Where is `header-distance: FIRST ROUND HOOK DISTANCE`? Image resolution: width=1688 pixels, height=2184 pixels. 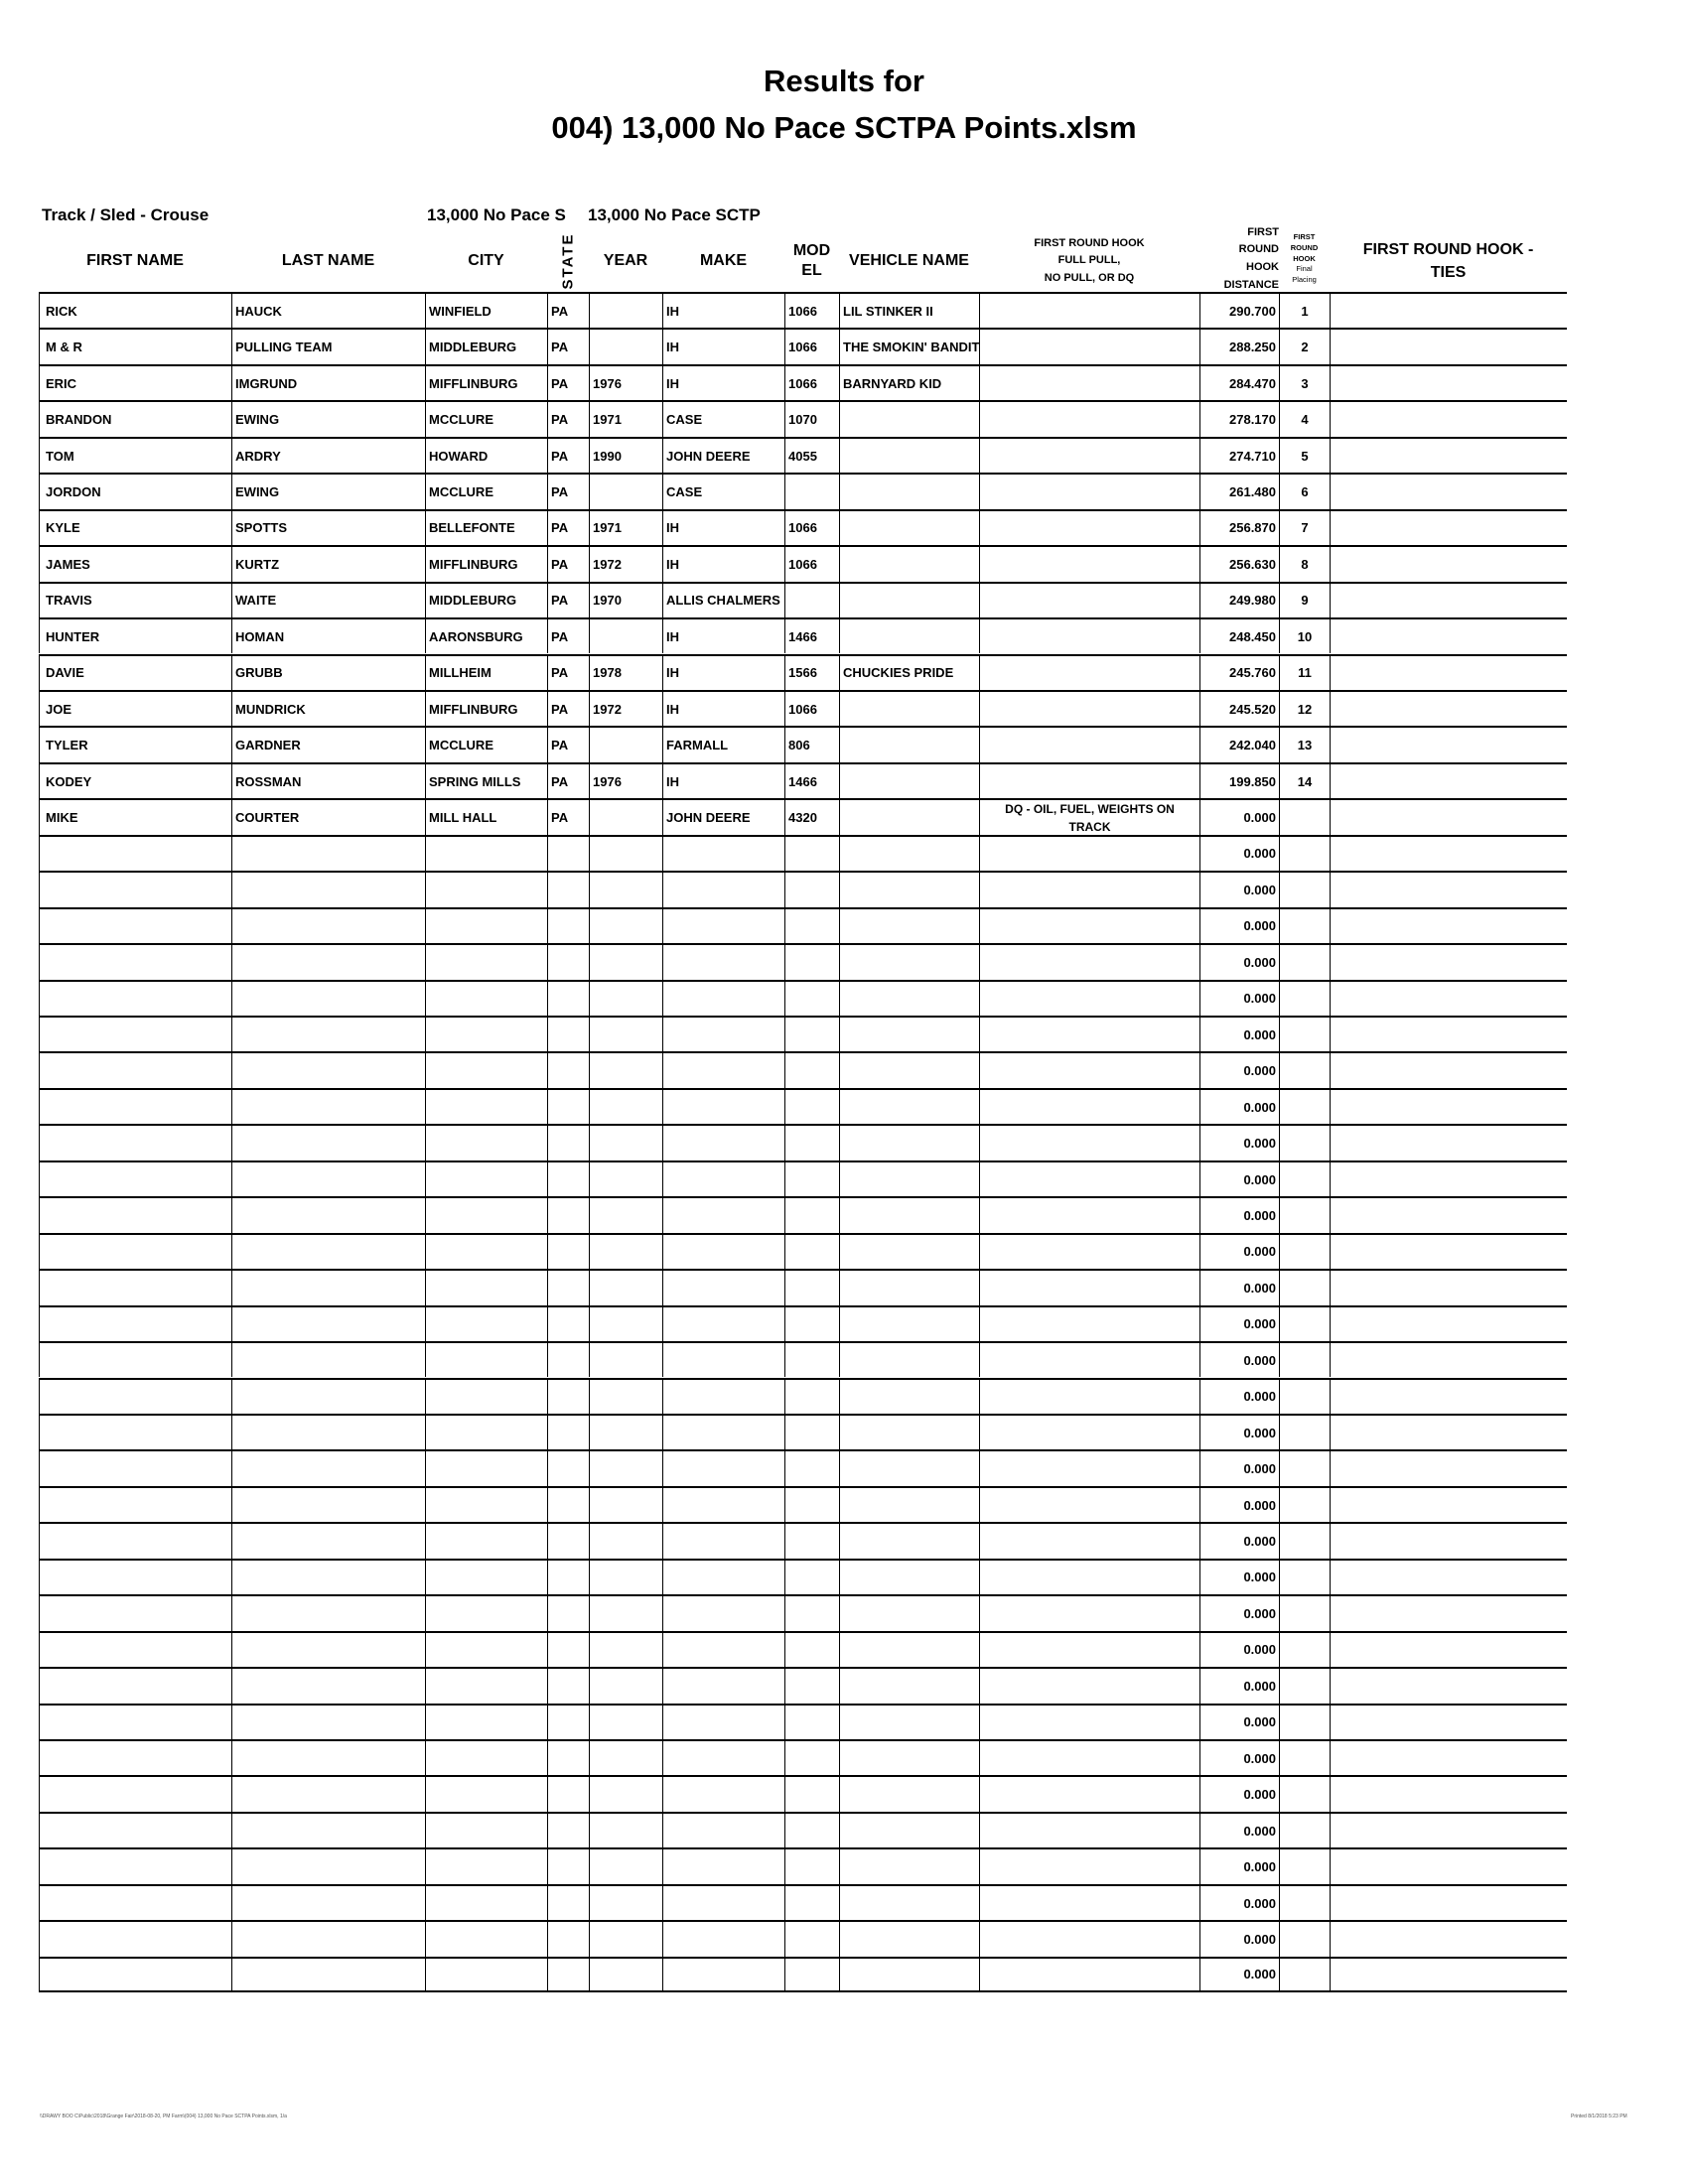 header-distance: FIRST ROUND HOOK DISTANCE is located at coordinates (1239, 259).